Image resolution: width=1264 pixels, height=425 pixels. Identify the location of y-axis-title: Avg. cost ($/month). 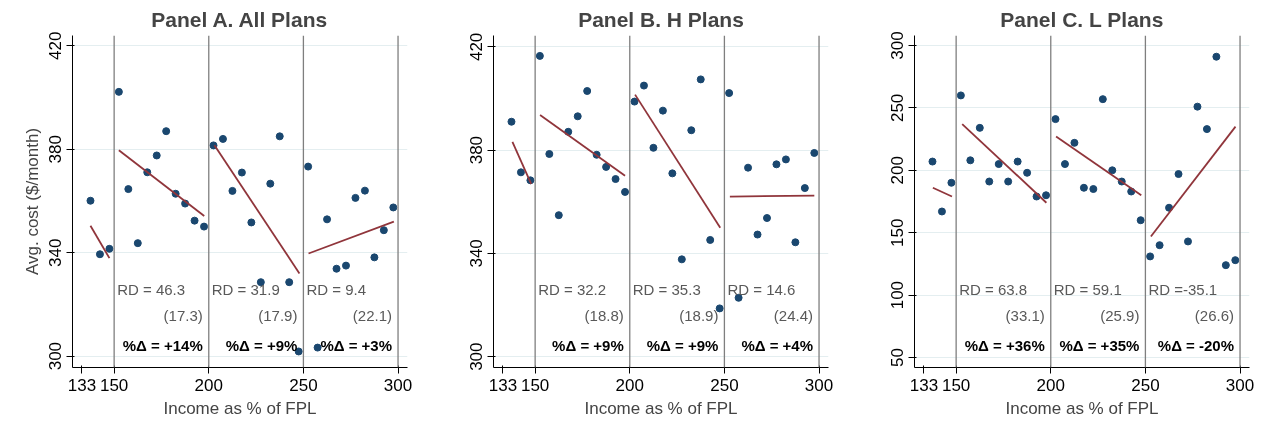
(32, 201).